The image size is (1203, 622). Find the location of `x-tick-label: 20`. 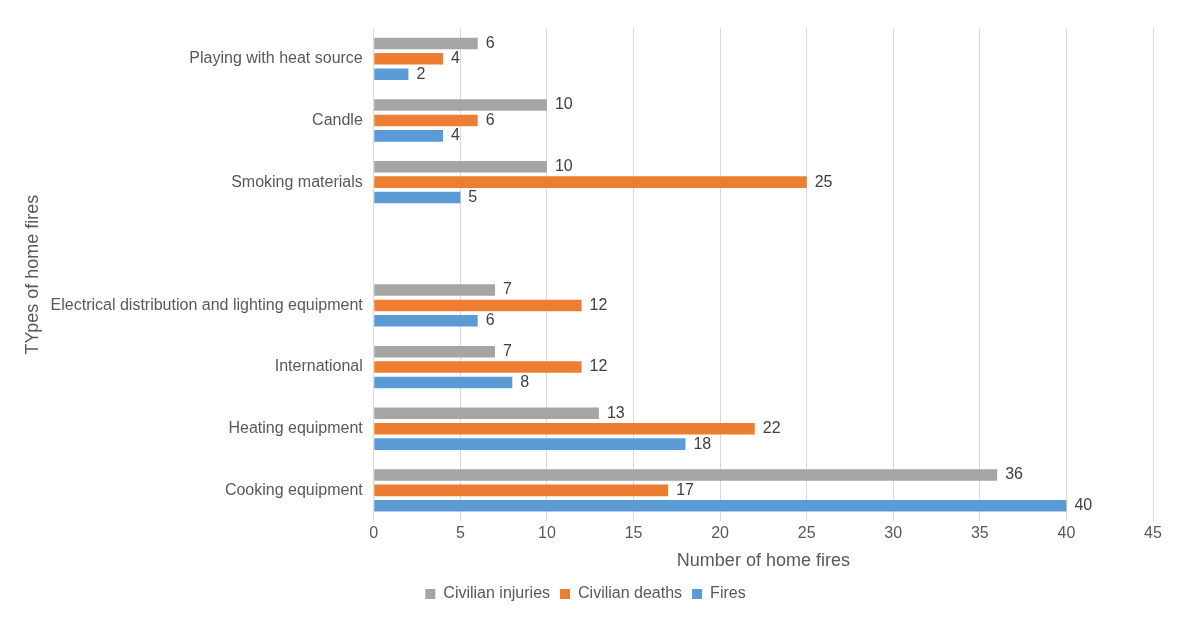

x-tick-label: 20 is located at coordinates (720, 533).